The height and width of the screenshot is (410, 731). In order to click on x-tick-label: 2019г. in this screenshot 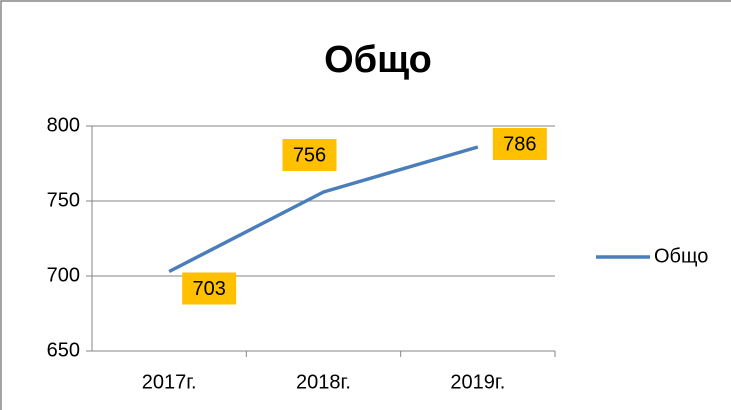, I will do `click(477, 382)`.